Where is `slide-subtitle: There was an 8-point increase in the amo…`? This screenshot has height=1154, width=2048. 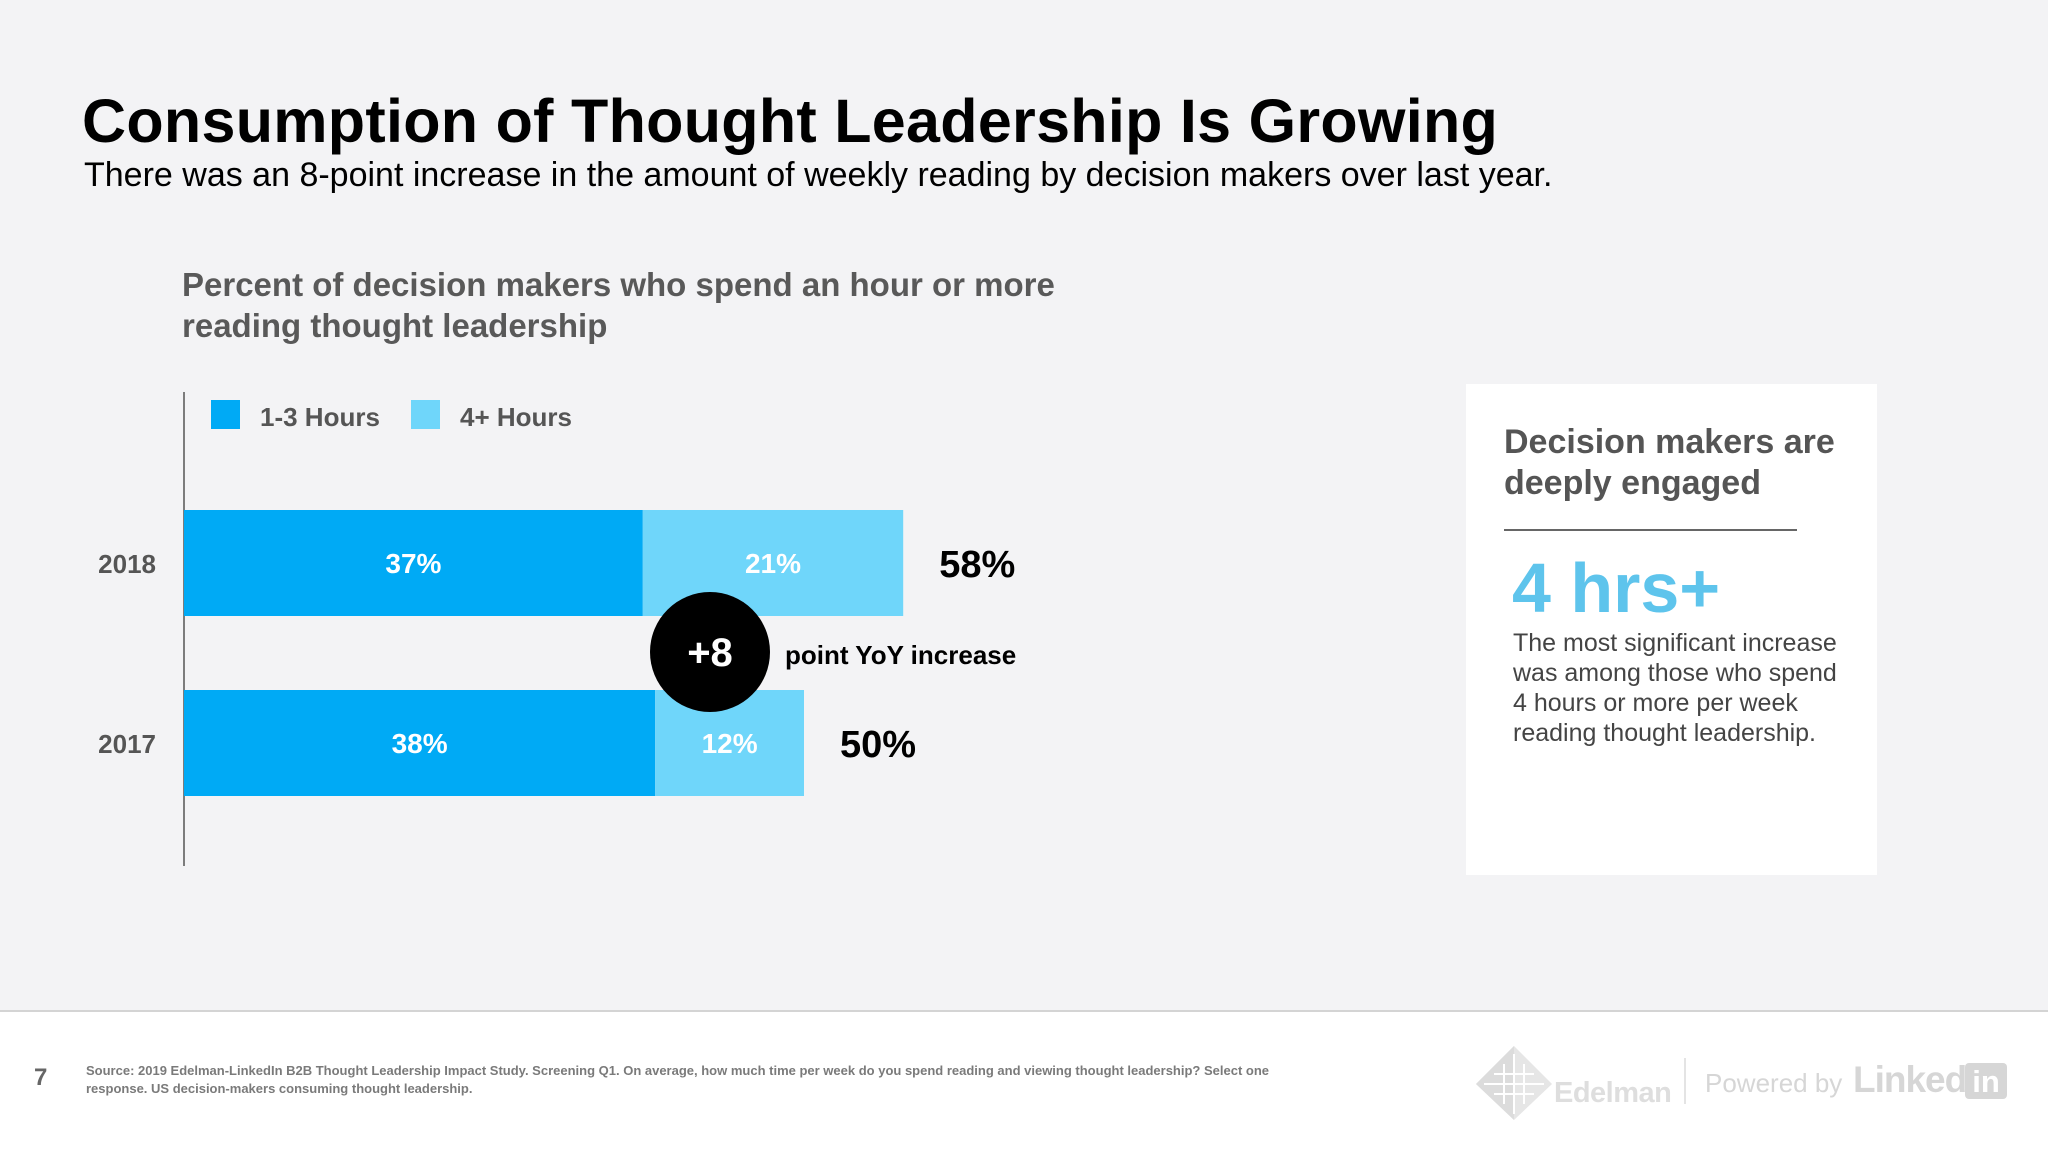
slide-subtitle: There was an 8-point increase in the amo… is located at coordinates (818, 175).